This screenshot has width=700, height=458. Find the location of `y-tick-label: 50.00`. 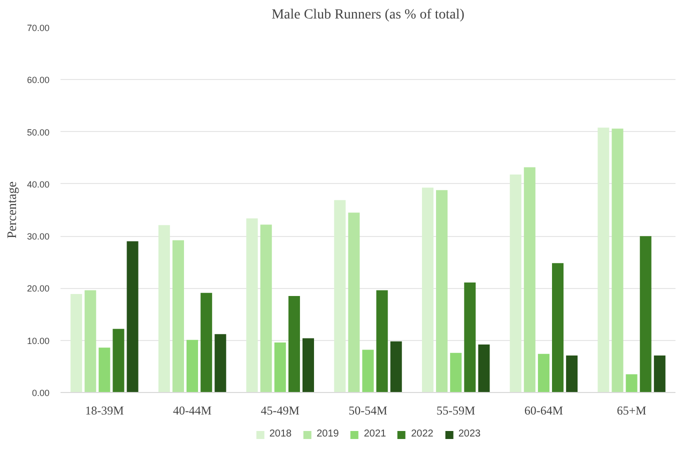

y-tick-label: 50.00 is located at coordinates (38, 132).